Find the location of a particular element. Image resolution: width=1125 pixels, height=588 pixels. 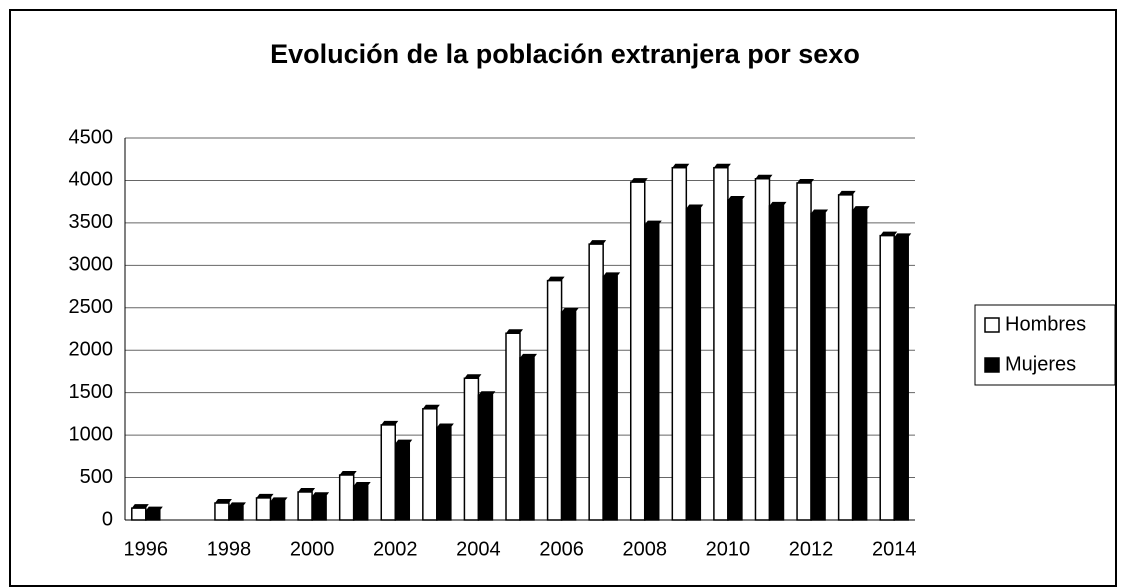

x-tick-label: 2008 is located at coordinates (644, 549).